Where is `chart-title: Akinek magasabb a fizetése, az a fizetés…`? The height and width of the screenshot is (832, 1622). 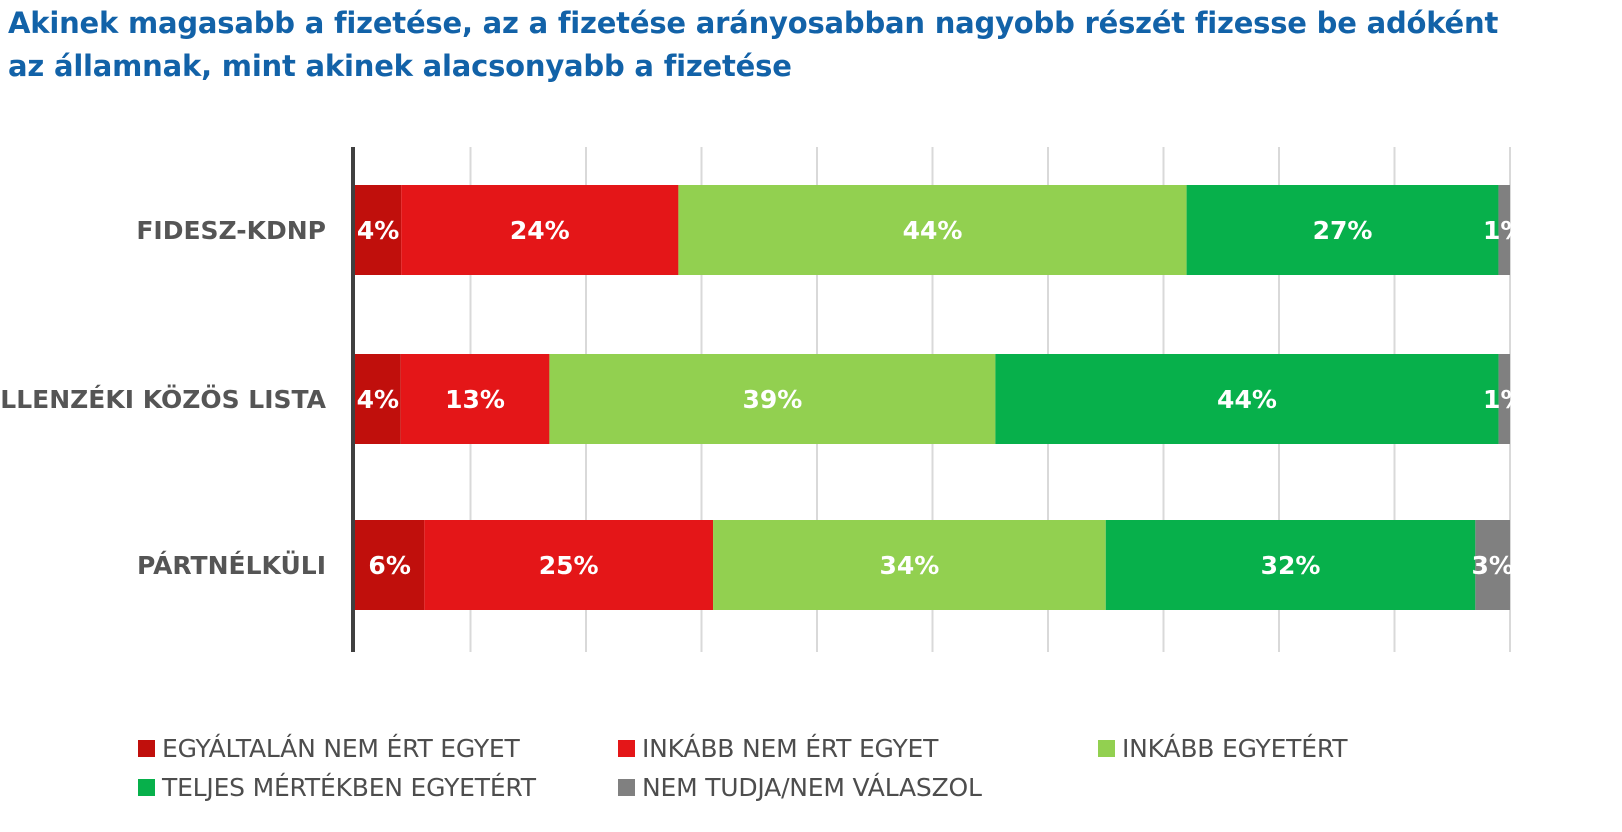 chart-title: Akinek magasabb a fizetése, az a fizetés… is located at coordinates (808, 45).